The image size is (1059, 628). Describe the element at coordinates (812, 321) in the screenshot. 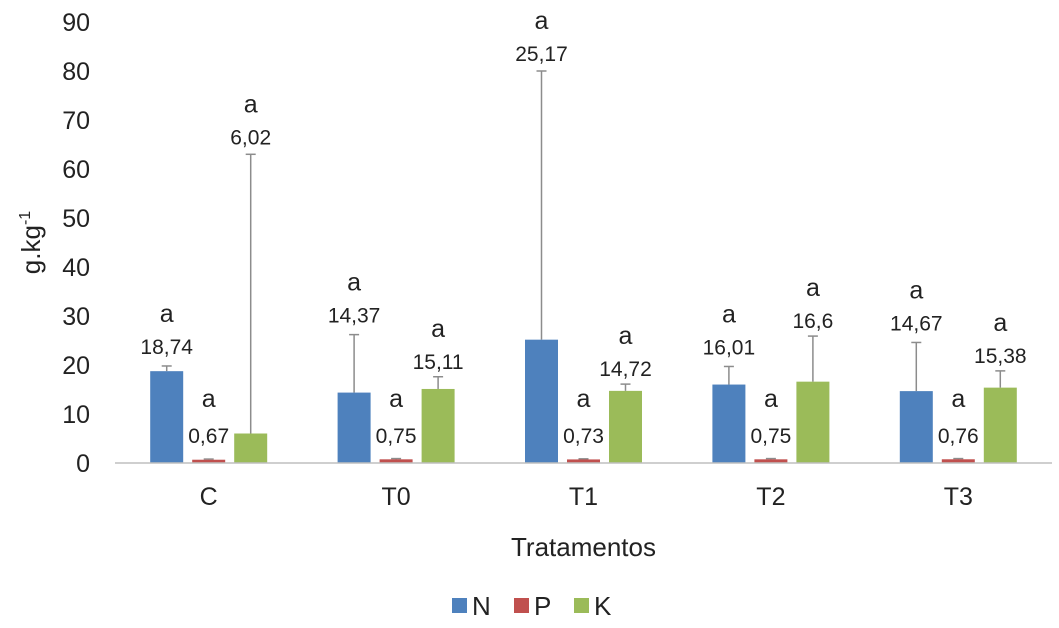

I see `data-label: 16,6` at that location.